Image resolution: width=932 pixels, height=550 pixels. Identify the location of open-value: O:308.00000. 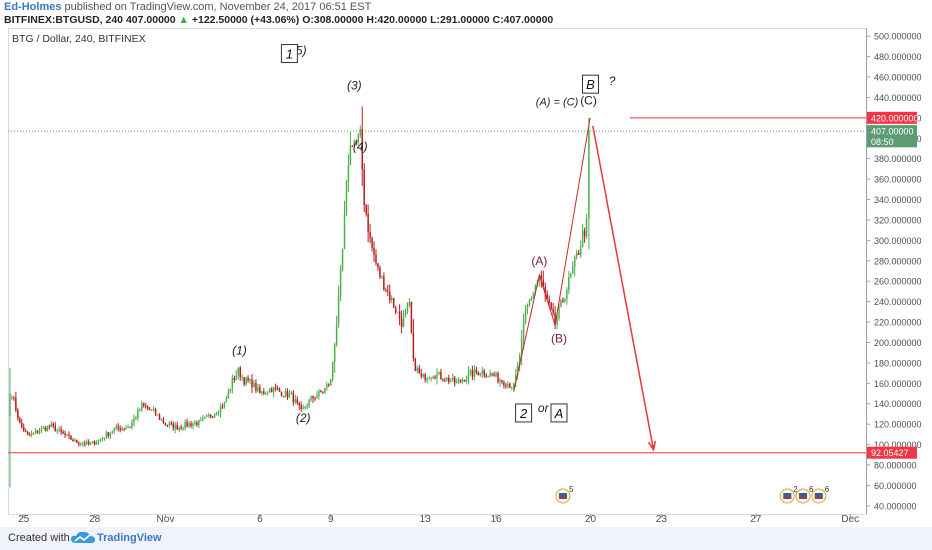
(333, 20).